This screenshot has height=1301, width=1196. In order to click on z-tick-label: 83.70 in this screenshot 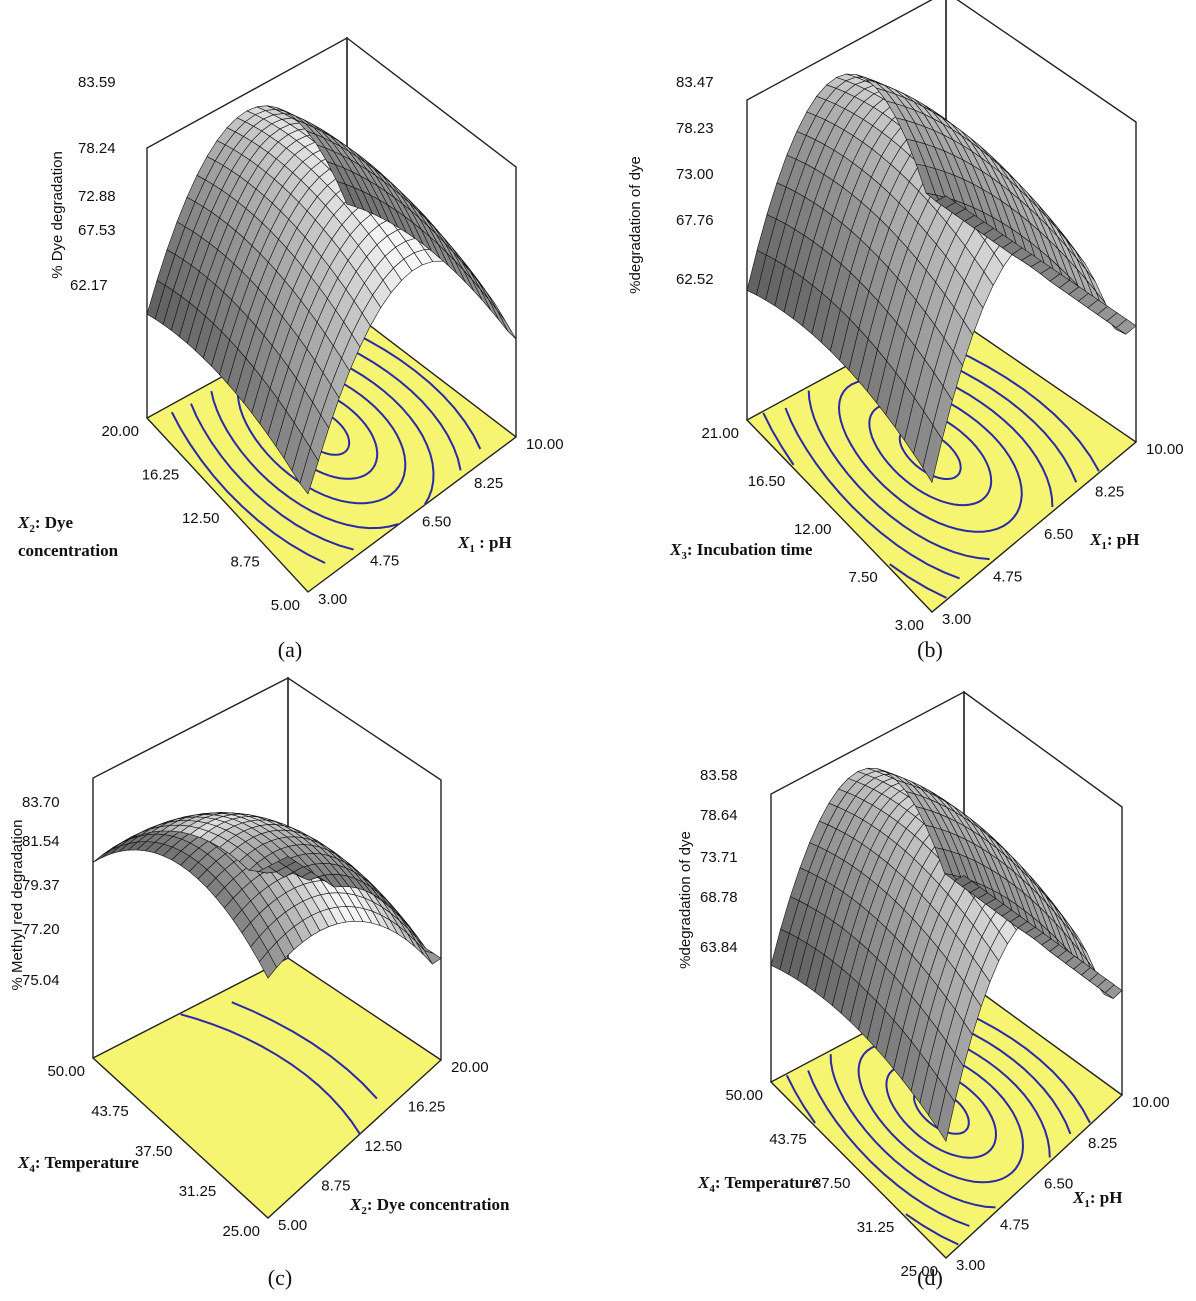, I will do `click(41, 802)`.